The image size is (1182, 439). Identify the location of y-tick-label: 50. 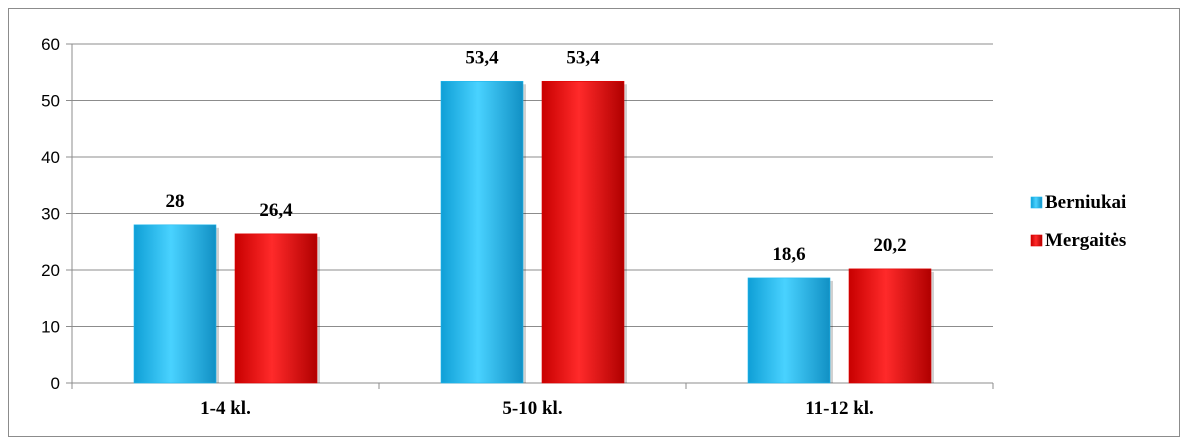
(50, 101).